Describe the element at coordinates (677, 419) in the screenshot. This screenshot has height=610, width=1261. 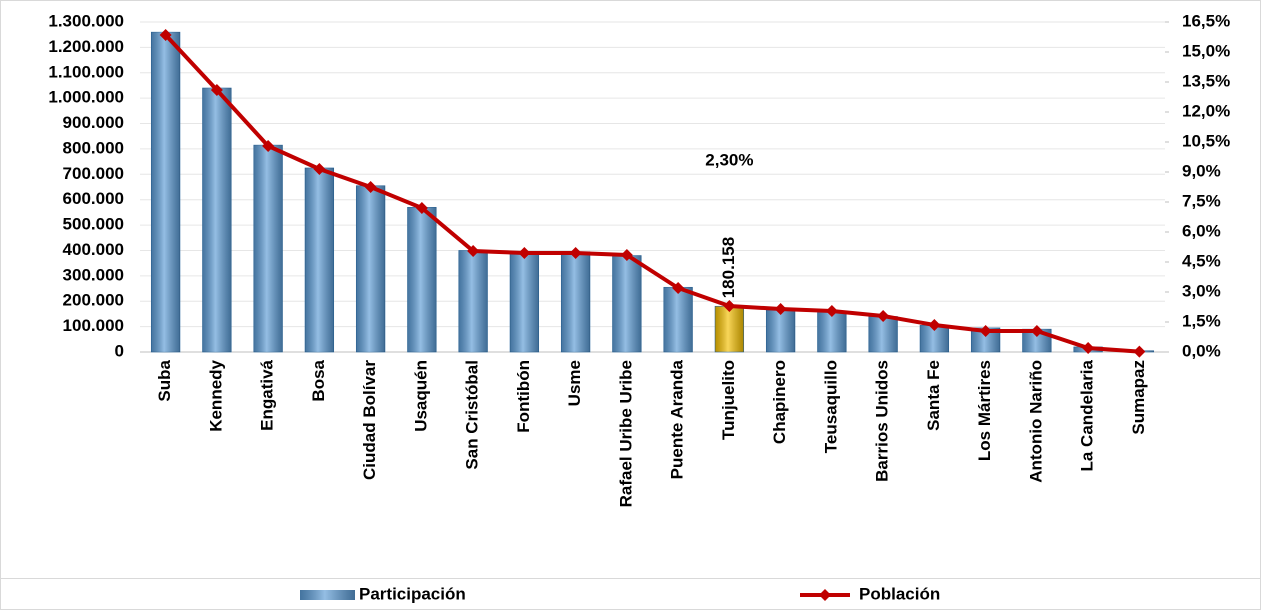
I see `x-tick-label: Puente Aranda` at that location.